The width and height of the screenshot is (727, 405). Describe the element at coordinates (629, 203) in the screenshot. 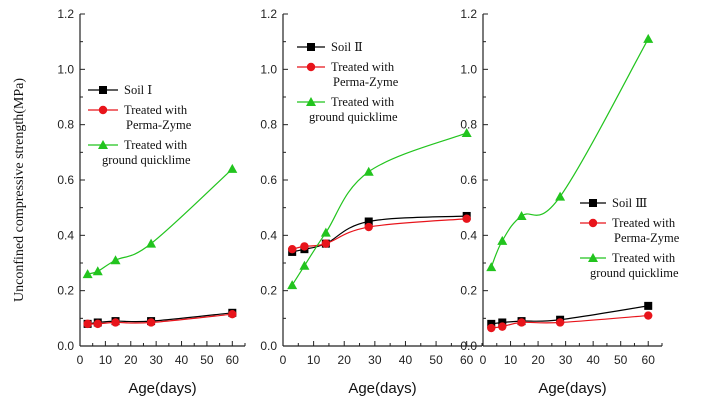

I see `legend-label: Soil Ⅲ` at that location.